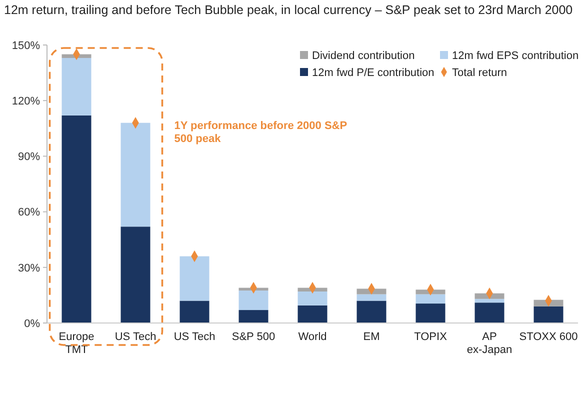 Image resolution: width=586 pixels, height=405 pixels. What do you see at coordinates (371, 337) in the screenshot?
I see `x-tick-label: EM` at bounding box center [371, 337].